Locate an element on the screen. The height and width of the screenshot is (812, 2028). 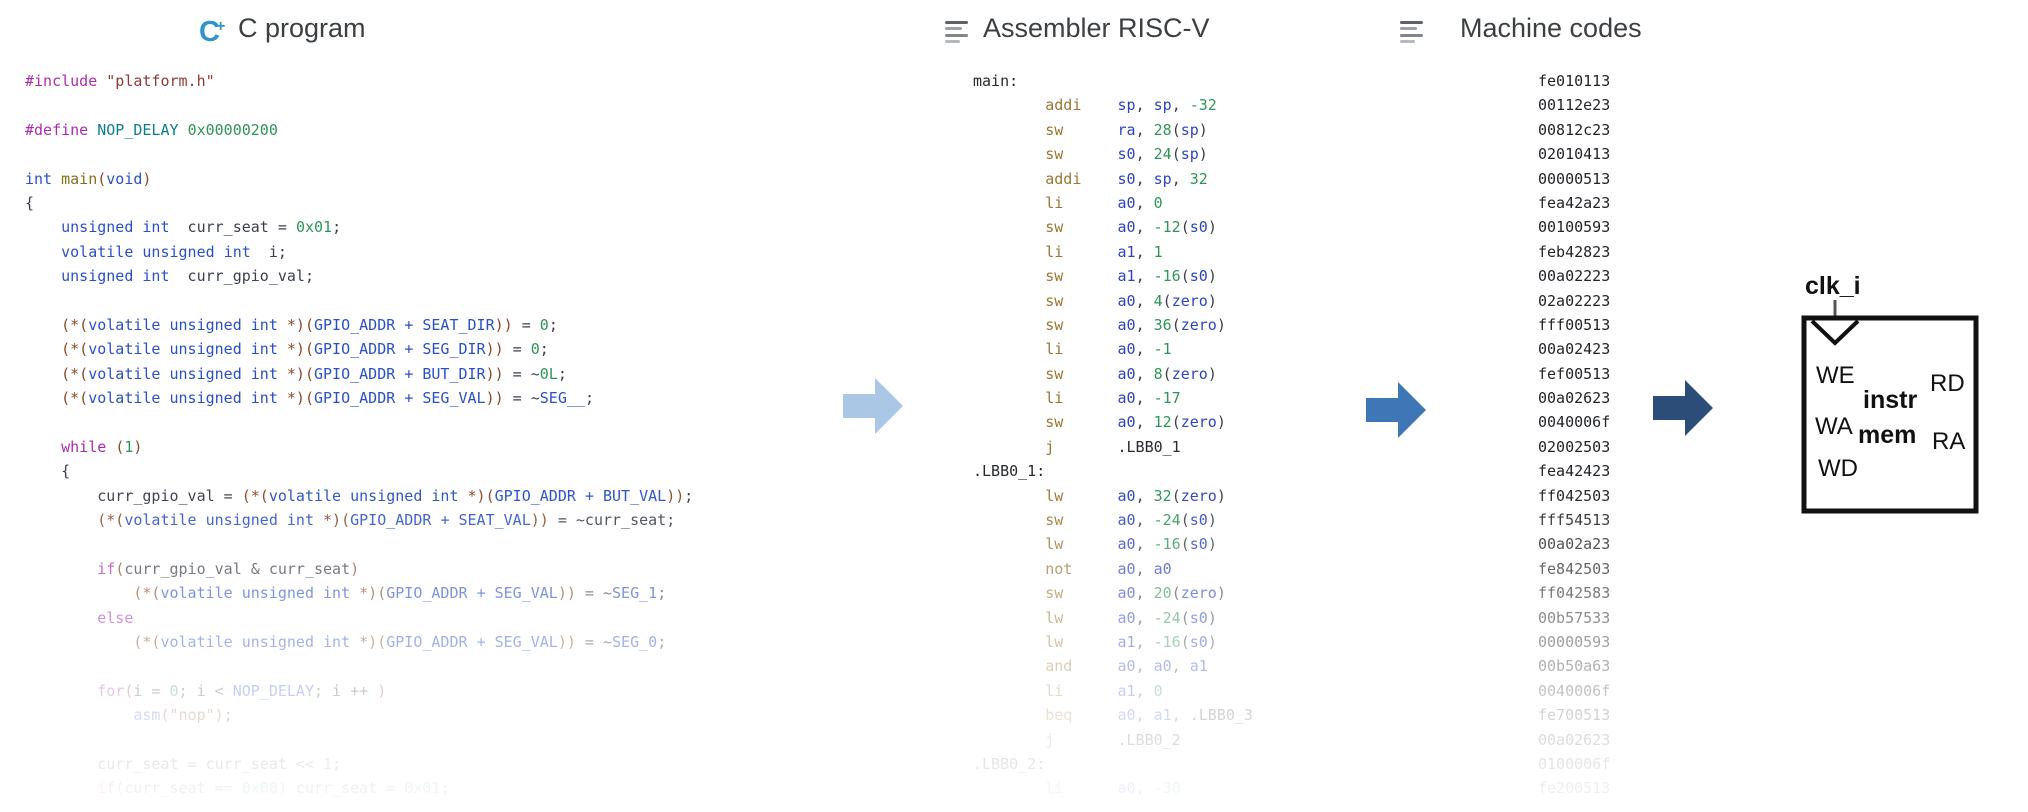
port-wa: WA is located at coordinates (1834, 426).